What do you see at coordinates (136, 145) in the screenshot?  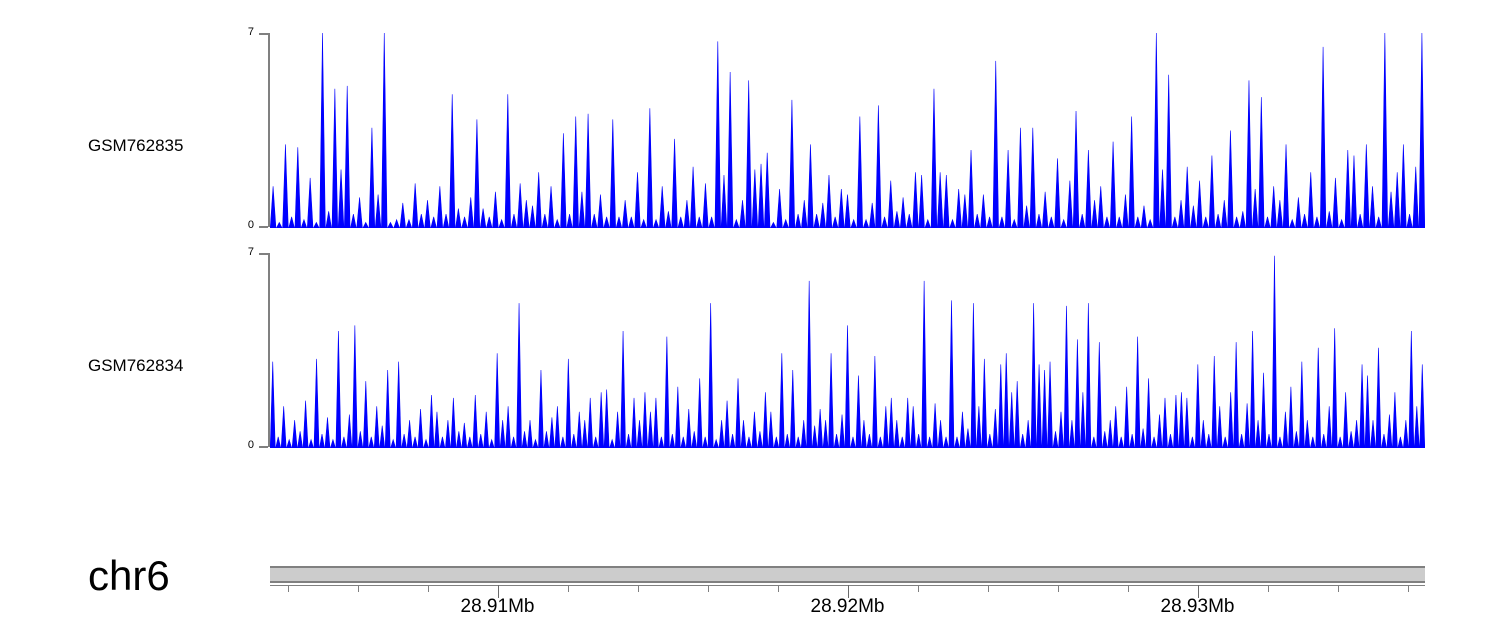 I see `track-label-gsm762835: GSM762835` at bounding box center [136, 145].